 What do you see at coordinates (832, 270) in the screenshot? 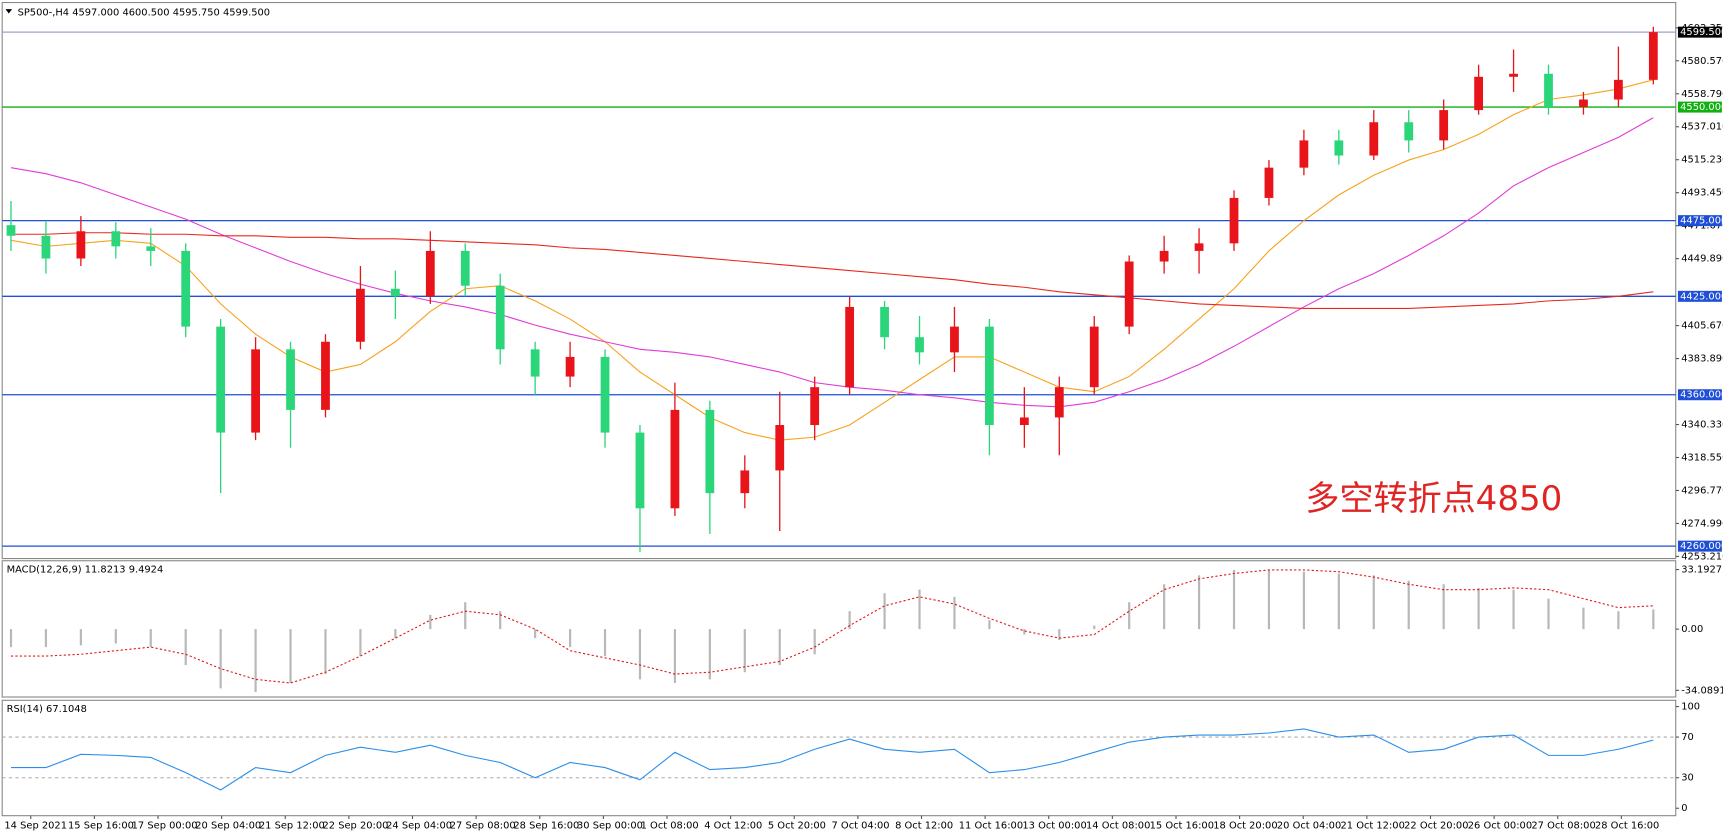
I see `moving-average` at bounding box center [832, 270].